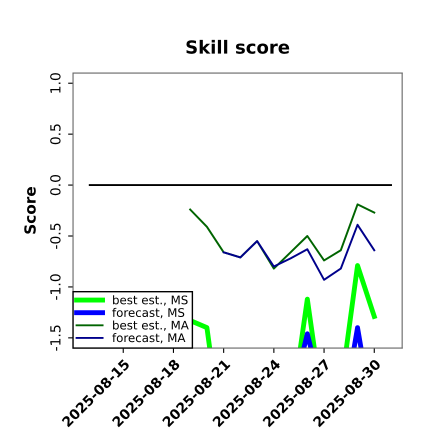 This screenshot has width=440, height=440. I want to click on y-tick-label: 1.0, so click(55, 83).